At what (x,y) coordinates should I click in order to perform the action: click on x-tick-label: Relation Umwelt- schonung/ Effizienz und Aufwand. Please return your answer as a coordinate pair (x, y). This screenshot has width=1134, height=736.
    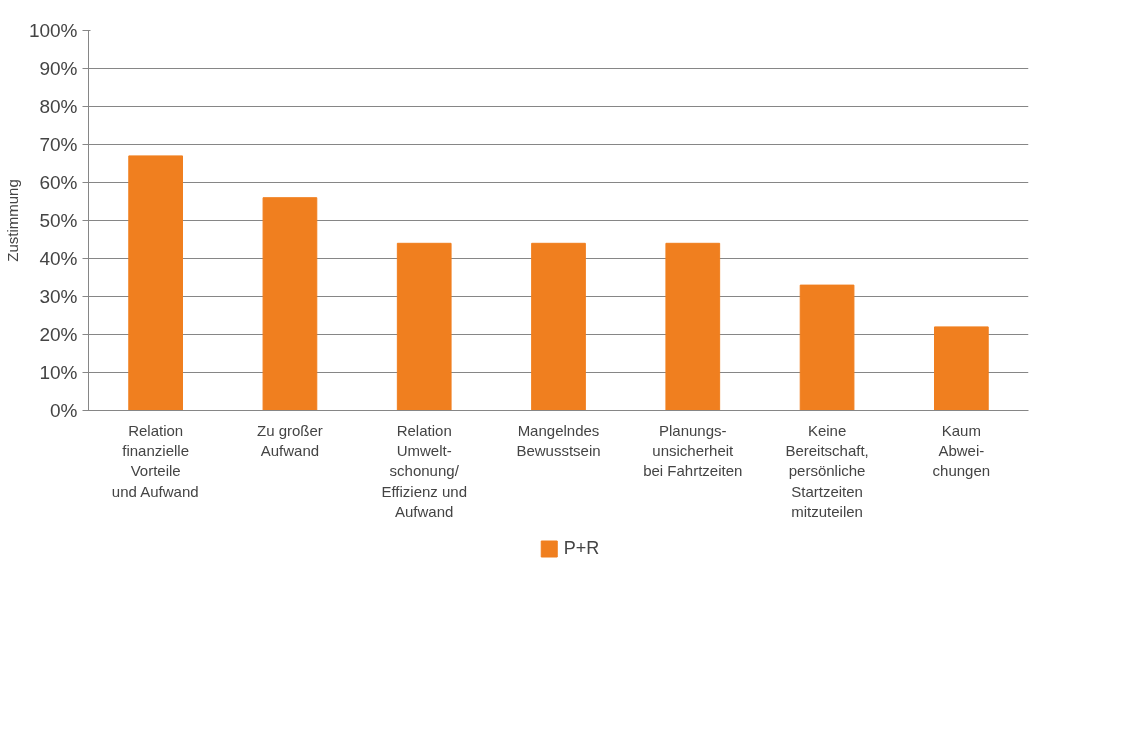
    Looking at the image, I should click on (424, 471).